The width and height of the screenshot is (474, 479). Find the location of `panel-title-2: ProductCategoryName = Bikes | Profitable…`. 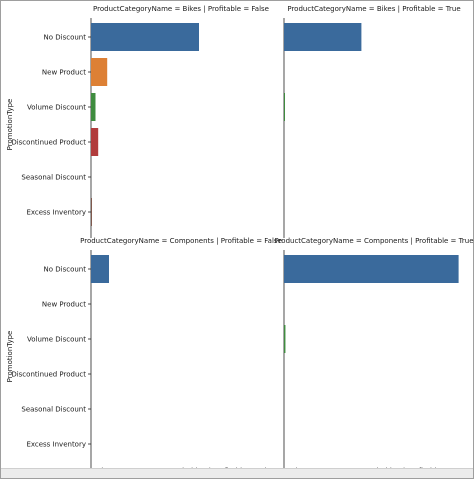

panel-title-2: ProductCategoryName = Bikes | Profitable… is located at coordinates (373, 9).